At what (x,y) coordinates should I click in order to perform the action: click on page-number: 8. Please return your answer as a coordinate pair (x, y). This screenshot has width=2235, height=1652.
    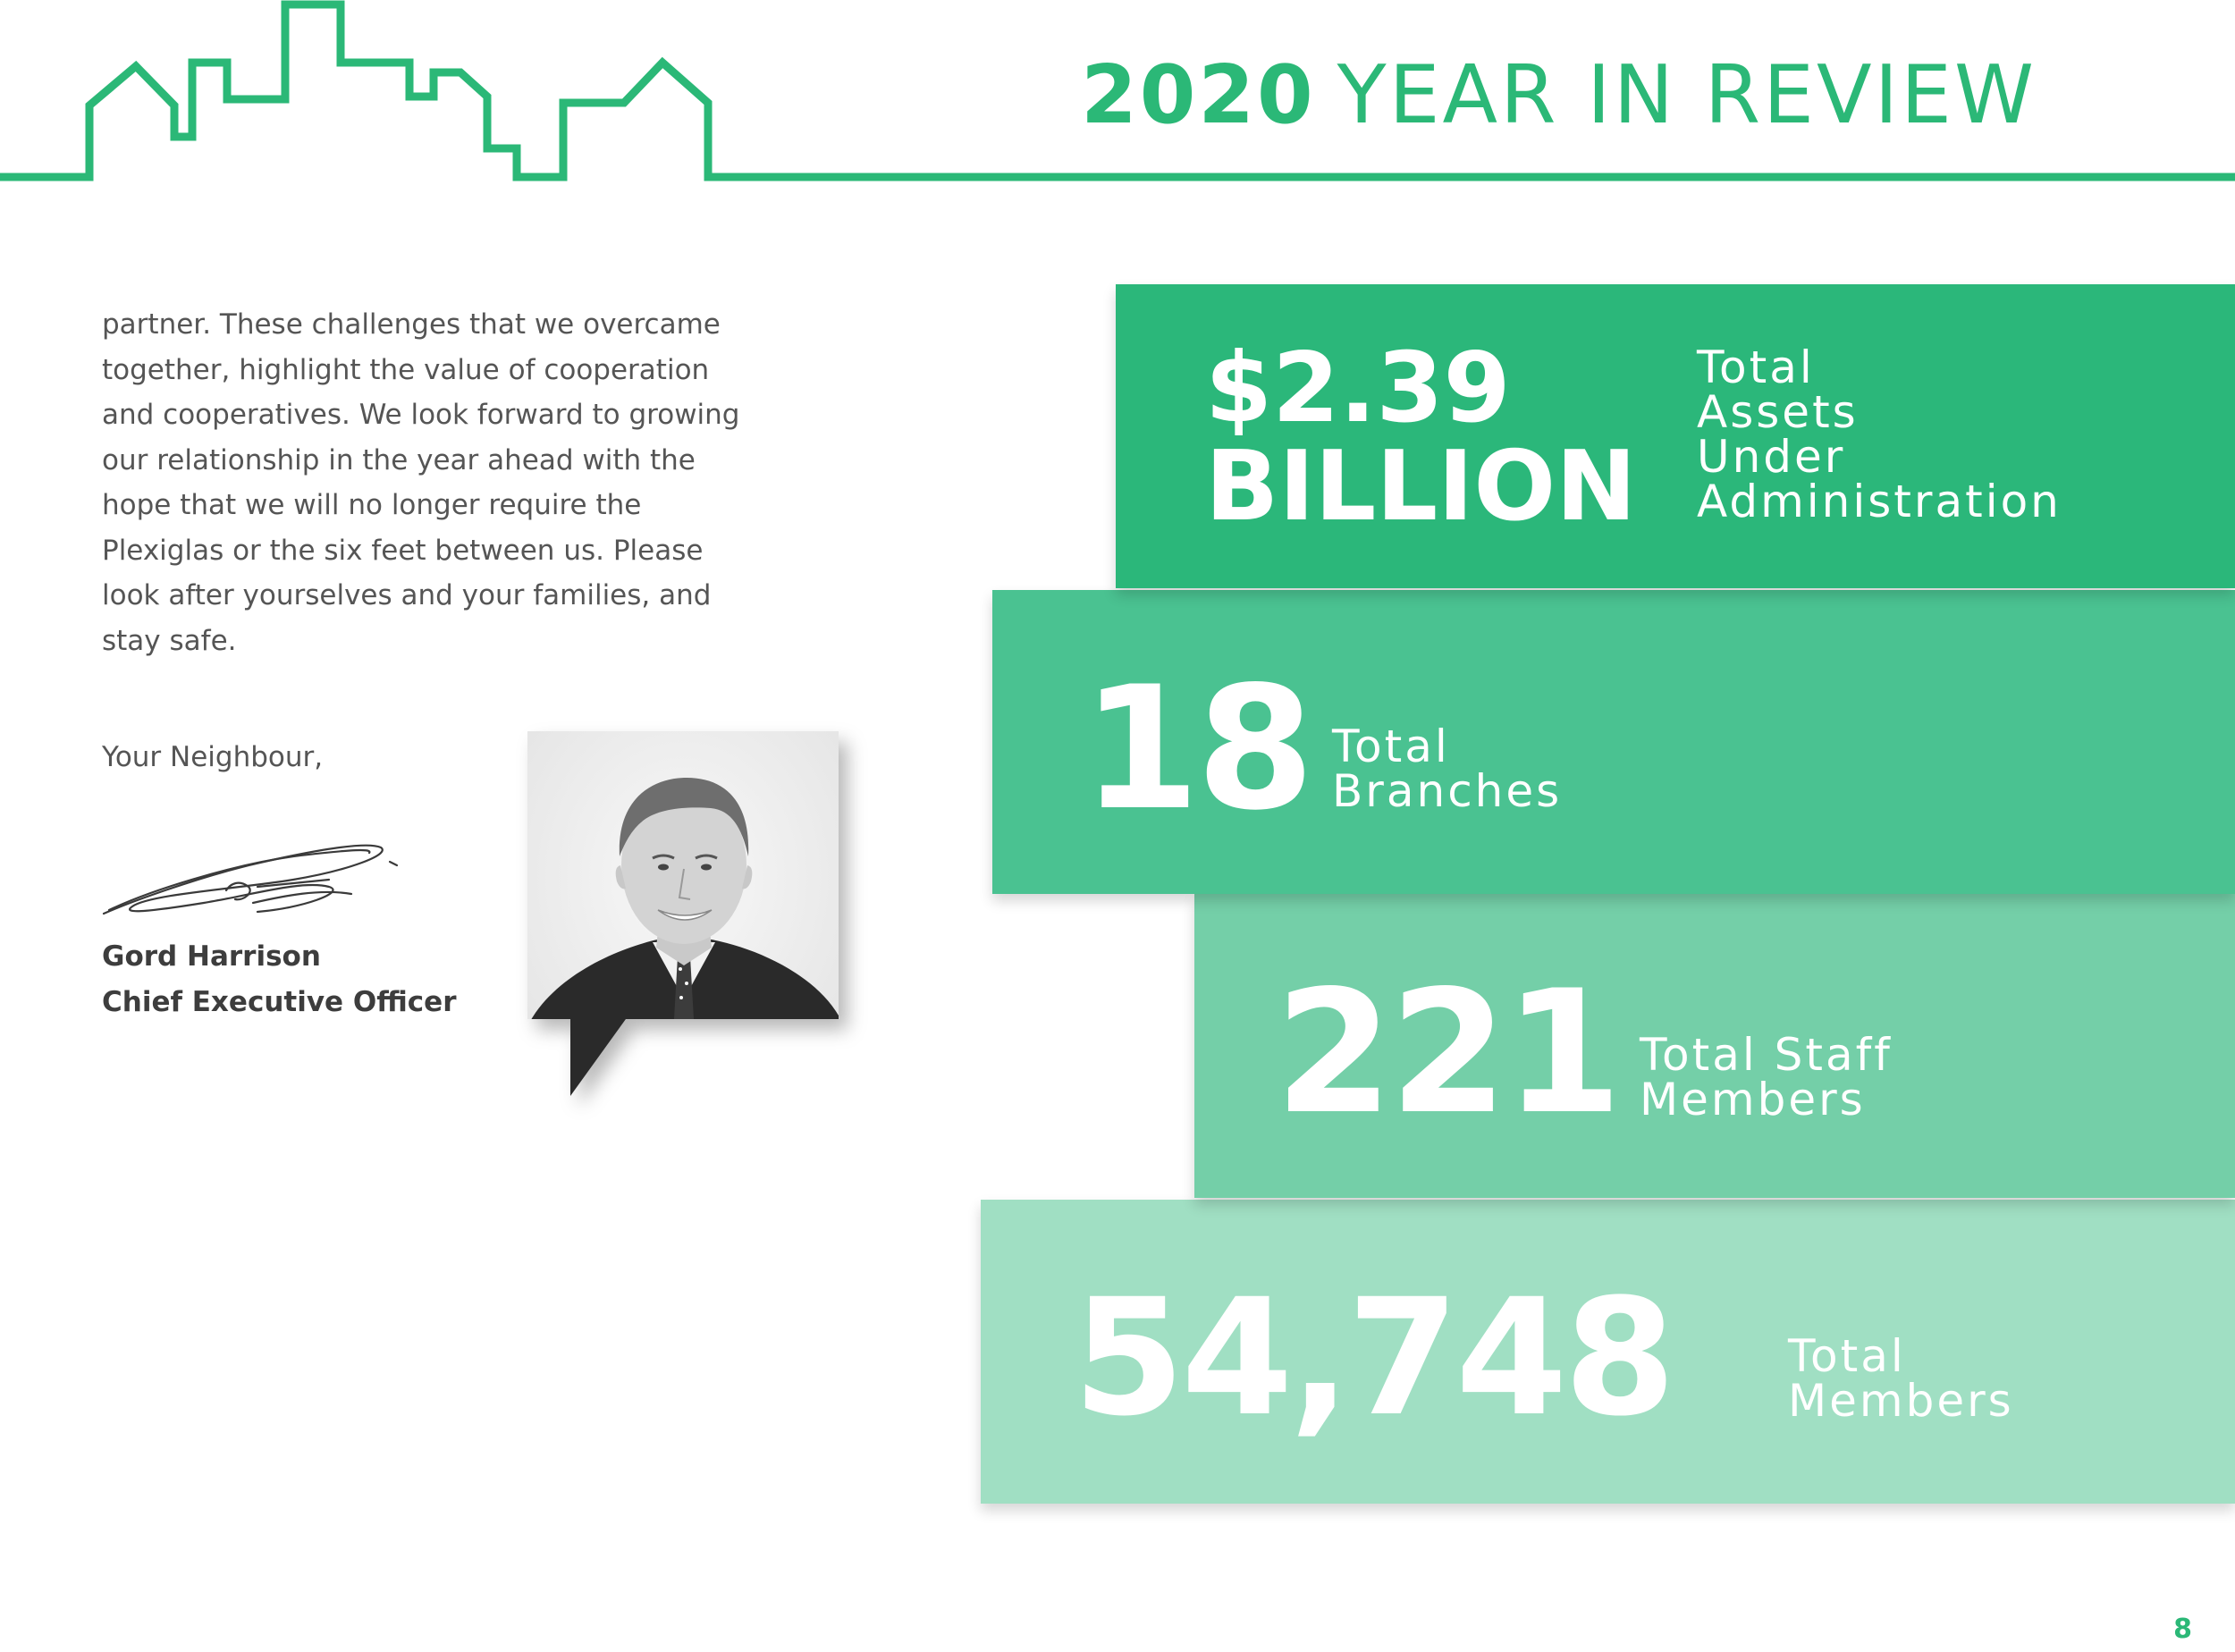
    Looking at the image, I should click on (2182, 1629).